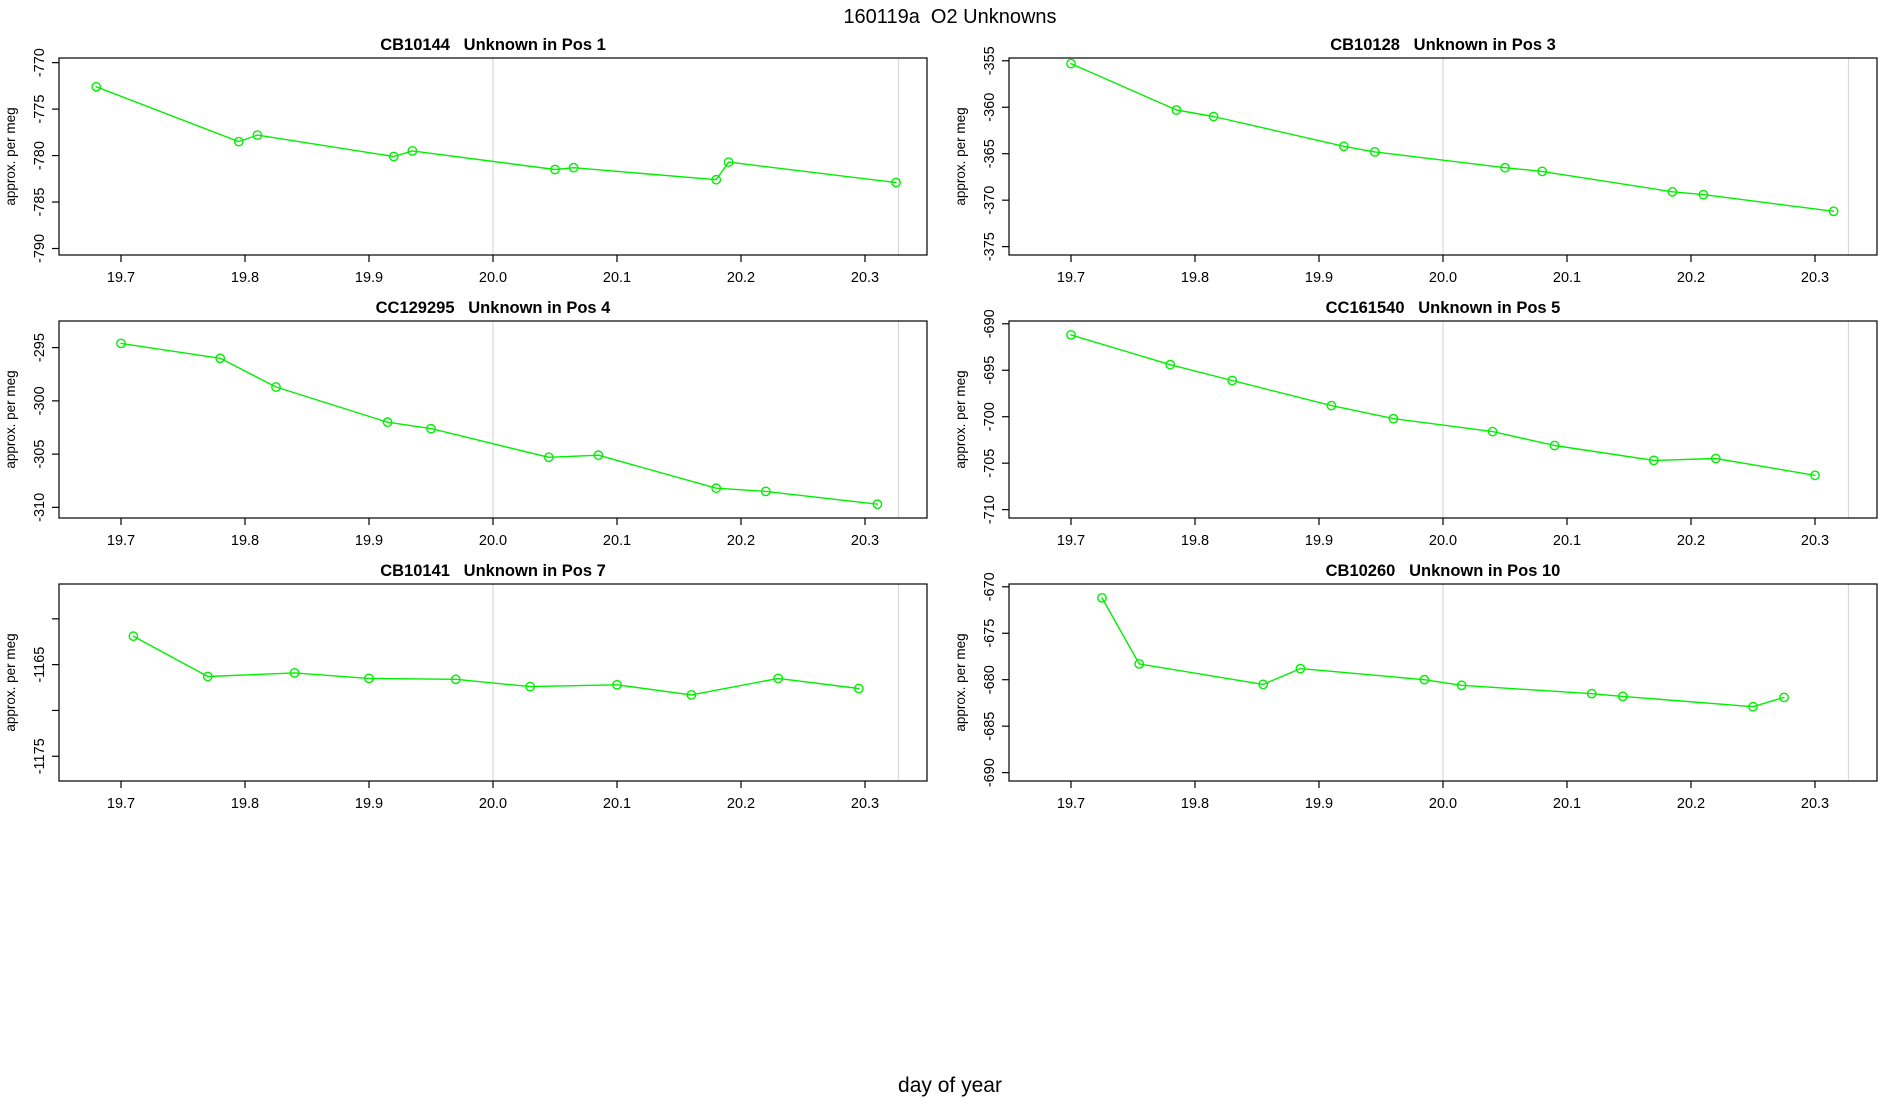  I want to click on y-tick-label: -365, so click(990, 153).